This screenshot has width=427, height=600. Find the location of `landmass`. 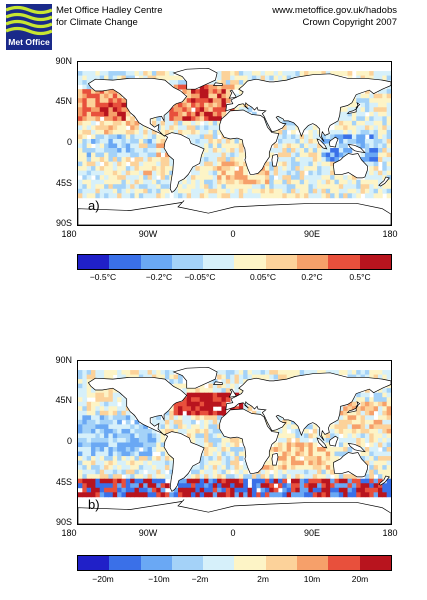

landmass is located at coordinates (184, 162).